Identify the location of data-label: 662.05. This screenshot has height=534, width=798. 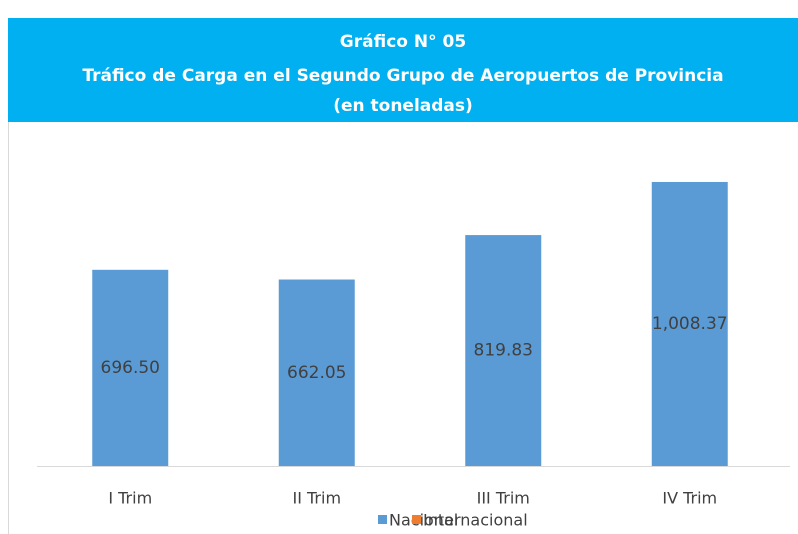
(316, 373).